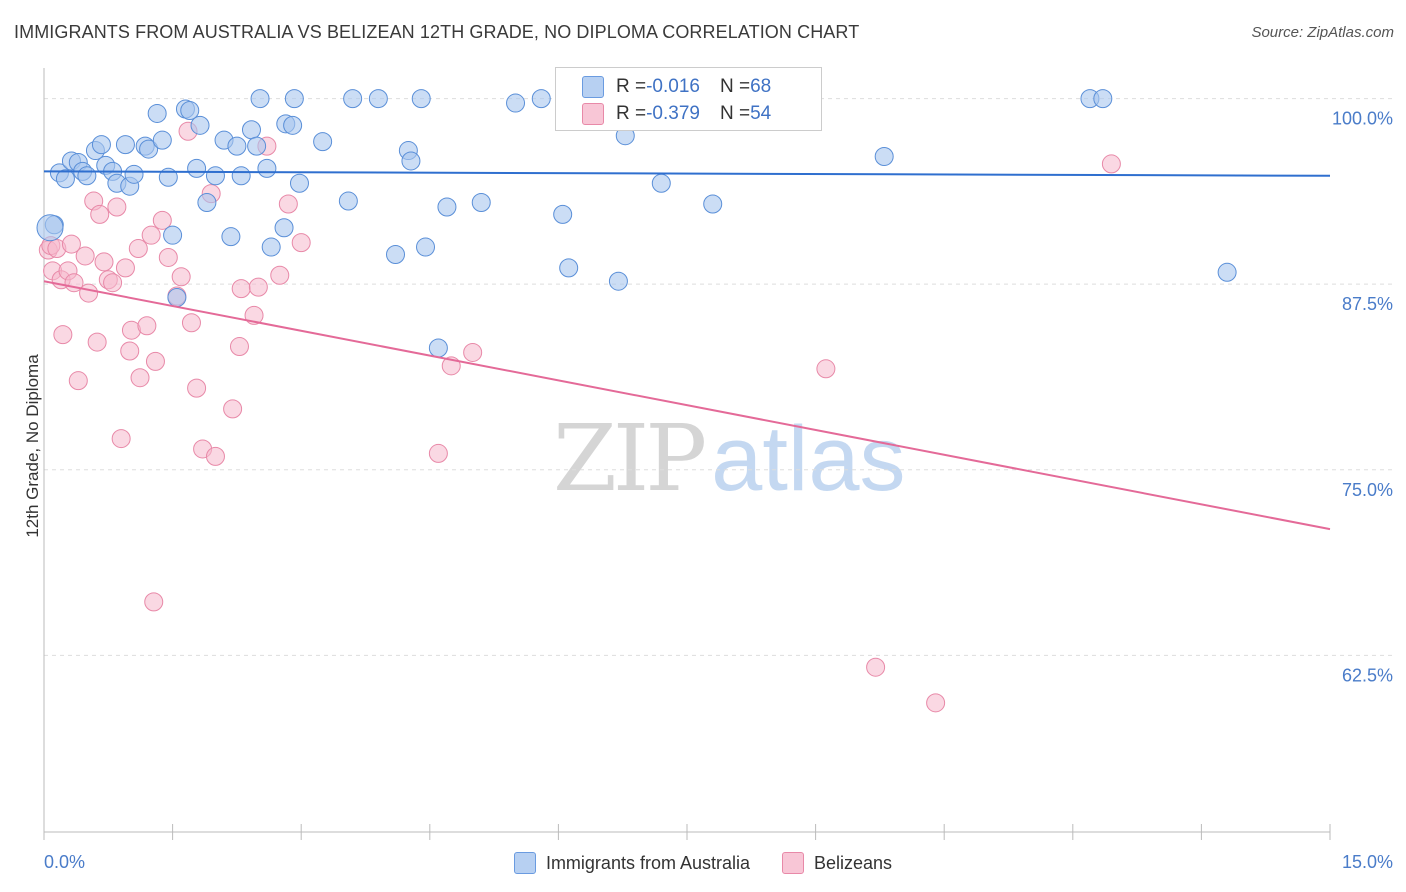  What do you see at coordinates (1367, 304) in the screenshot?
I see `y-tick-label: 87.5%` at bounding box center [1367, 304].